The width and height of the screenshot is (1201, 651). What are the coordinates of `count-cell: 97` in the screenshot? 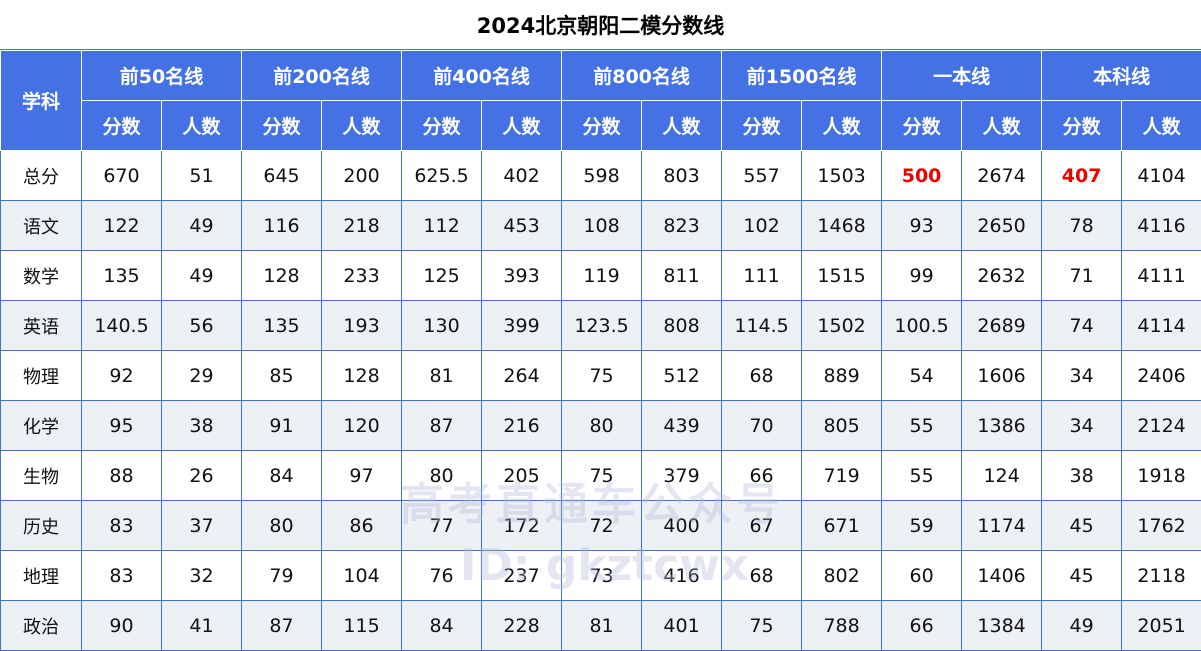 It's located at (362, 475).